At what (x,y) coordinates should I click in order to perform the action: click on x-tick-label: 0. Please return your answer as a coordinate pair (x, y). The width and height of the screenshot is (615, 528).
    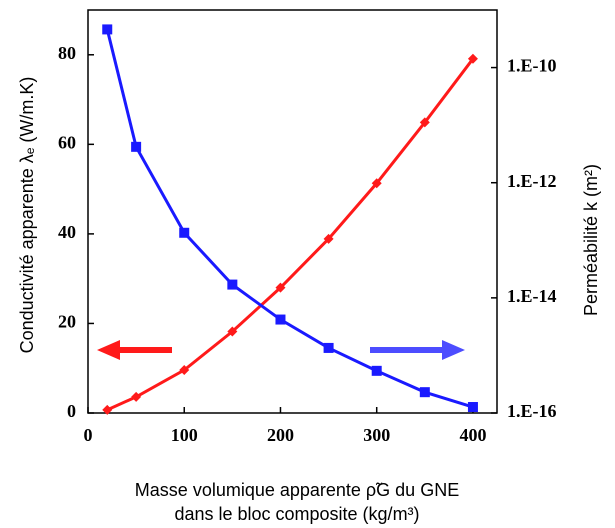
    Looking at the image, I should click on (88, 435).